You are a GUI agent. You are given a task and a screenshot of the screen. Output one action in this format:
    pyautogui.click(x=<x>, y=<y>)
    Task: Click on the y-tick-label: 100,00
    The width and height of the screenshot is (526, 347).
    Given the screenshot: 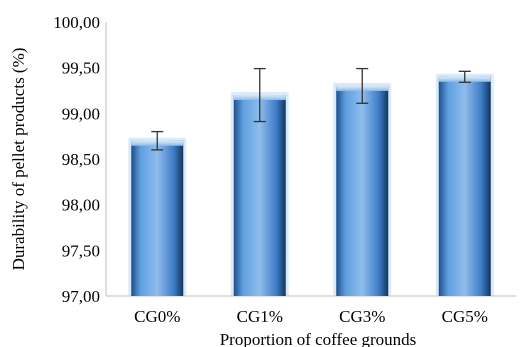 What is the action you would take?
    pyautogui.click(x=76, y=22)
    